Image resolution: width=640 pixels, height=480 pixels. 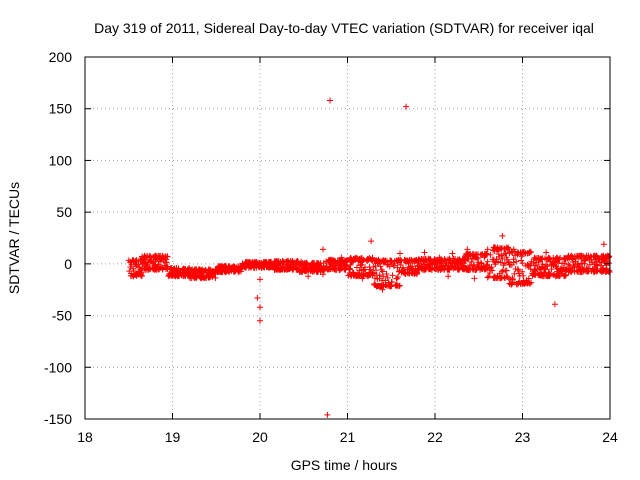 I want to click on y-tick-label: -50, so click(x=62, y=316).